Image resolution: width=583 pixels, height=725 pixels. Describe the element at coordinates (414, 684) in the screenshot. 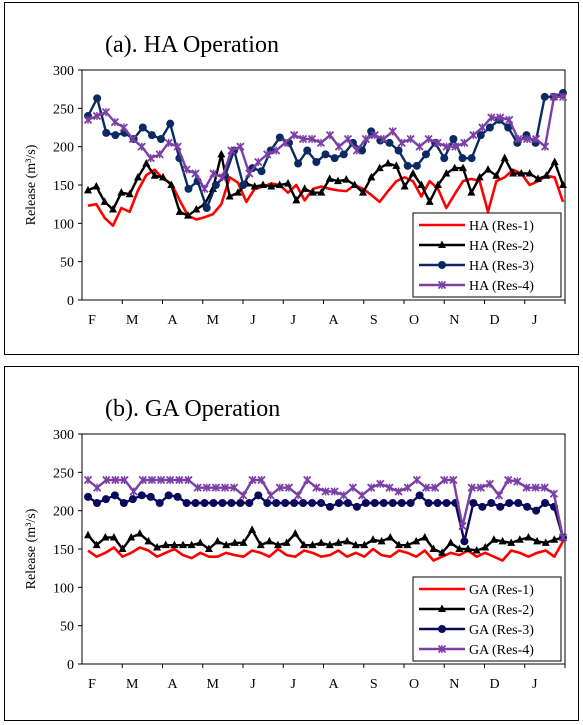

I see `x-tick-label: O` at that location.